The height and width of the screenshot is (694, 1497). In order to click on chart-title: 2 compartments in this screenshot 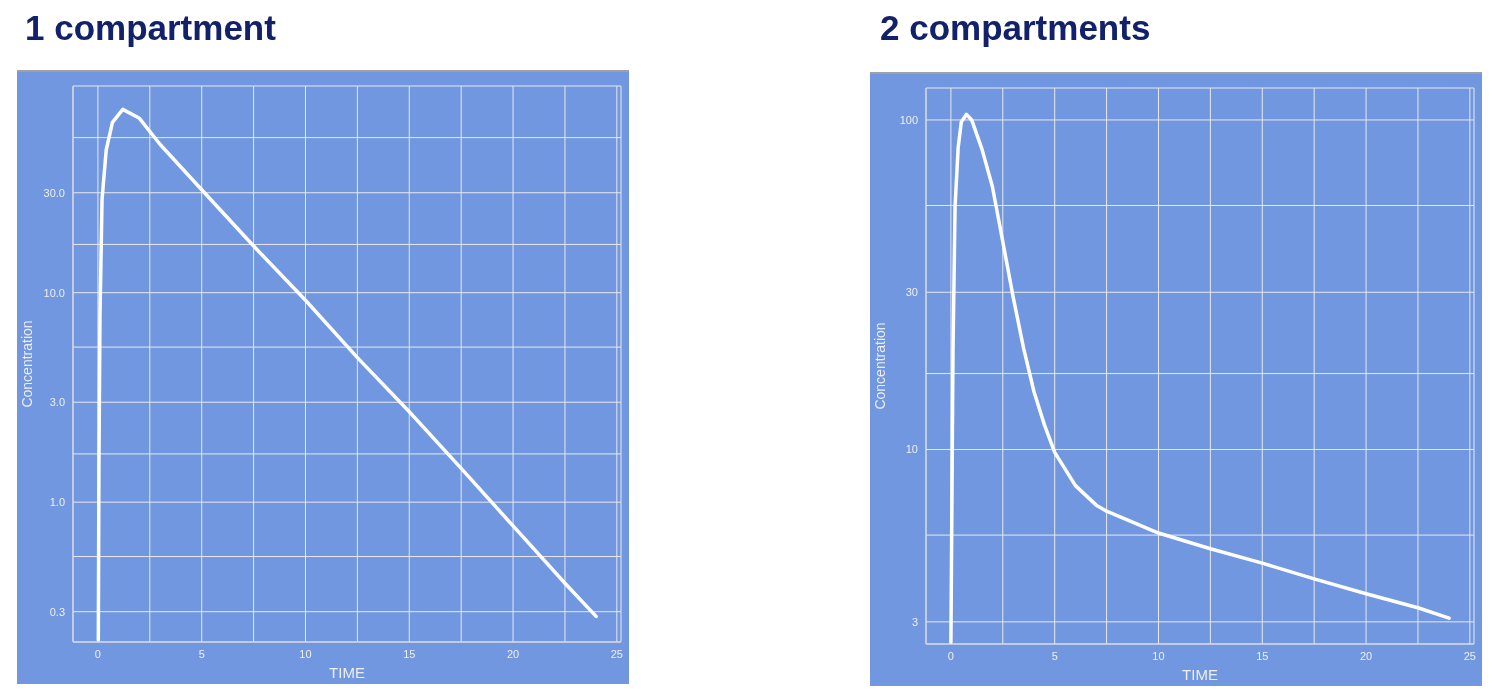, I will do `click(1015, 28)`.